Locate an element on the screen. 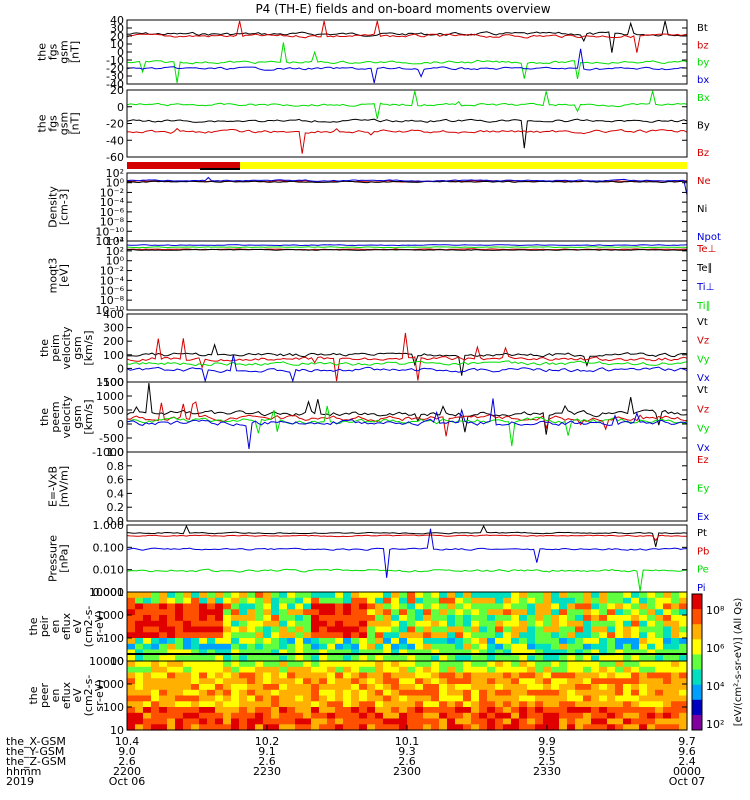  y-tick-label: 10⁻¹² is located at coordinates (109, 241).